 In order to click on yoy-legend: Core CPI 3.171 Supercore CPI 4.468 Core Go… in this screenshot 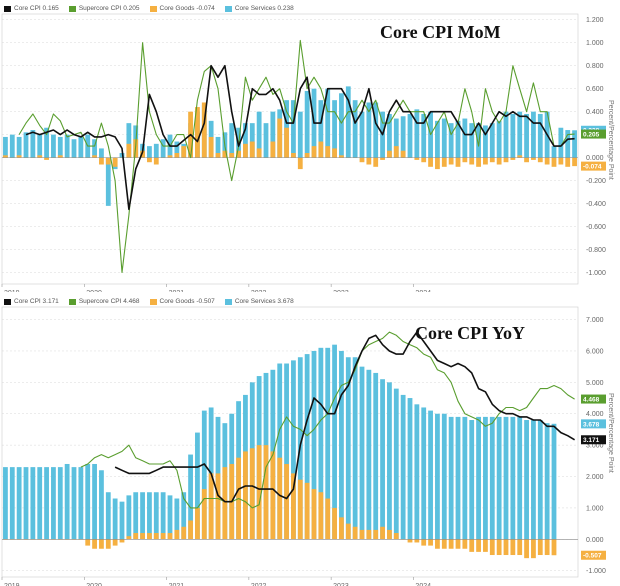, I will do `click(149, 301)`.